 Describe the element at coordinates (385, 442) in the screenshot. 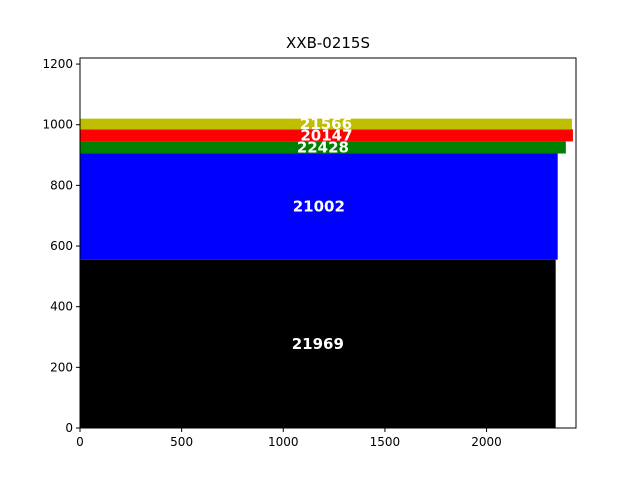

I see `x-tick-label: 1500` at that location.